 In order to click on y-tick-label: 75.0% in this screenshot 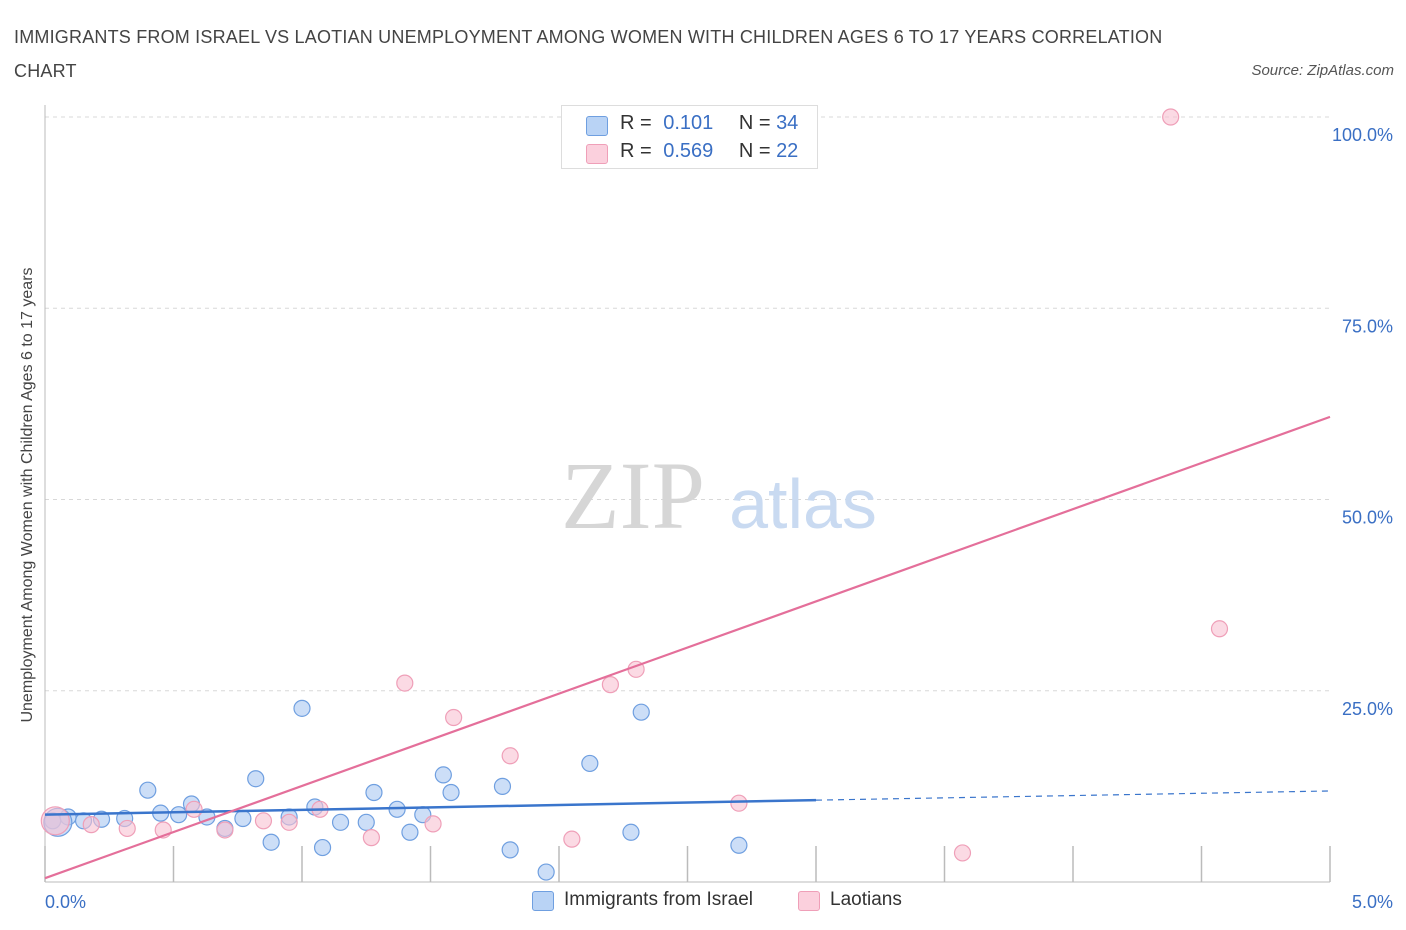, I will do `click(1367, 326)`.